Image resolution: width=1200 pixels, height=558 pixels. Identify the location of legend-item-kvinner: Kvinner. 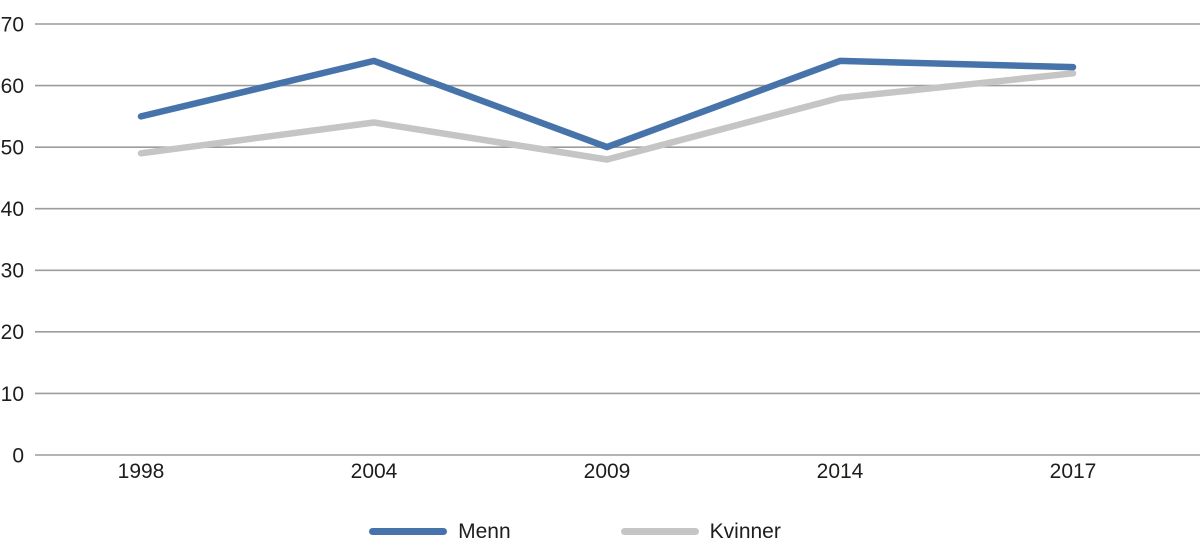
(700, 531).